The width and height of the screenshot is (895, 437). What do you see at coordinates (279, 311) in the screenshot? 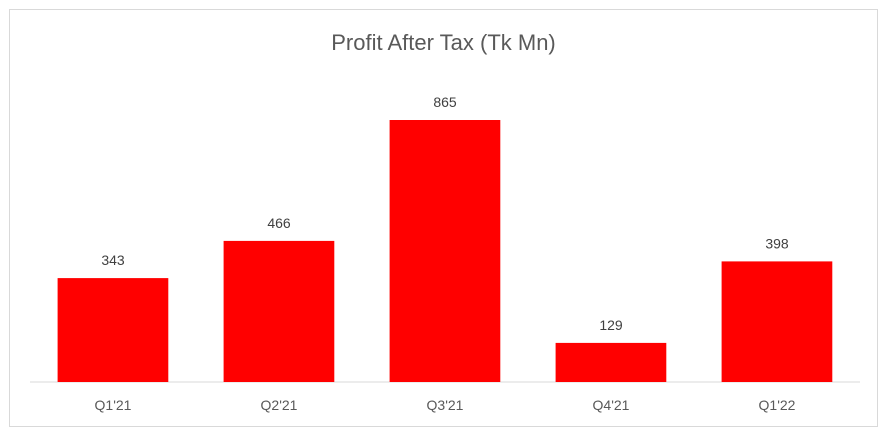
I see `bar-q221` at bounding box center [279, 311].